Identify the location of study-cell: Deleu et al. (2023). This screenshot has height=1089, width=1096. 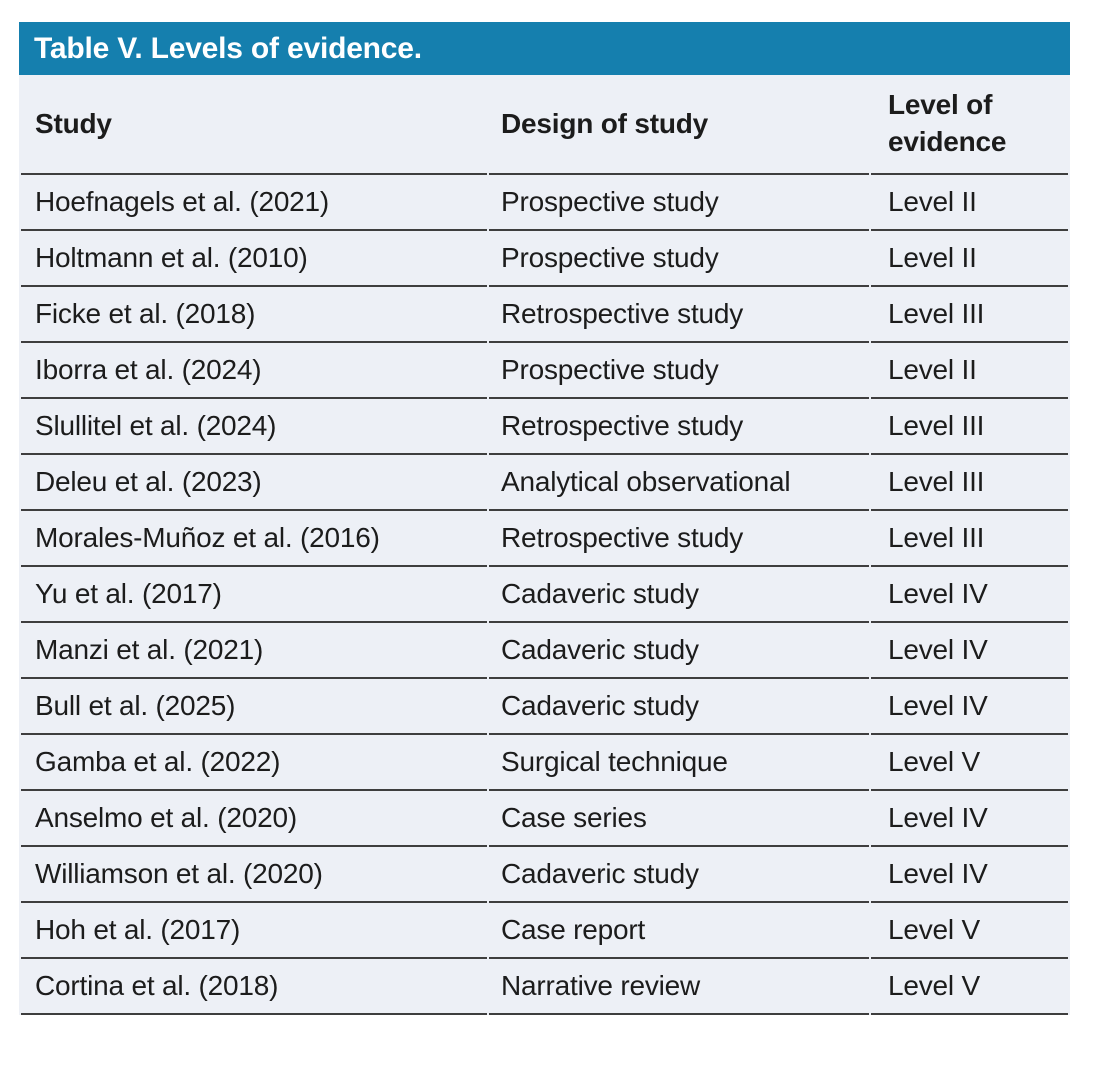
(254, 483).